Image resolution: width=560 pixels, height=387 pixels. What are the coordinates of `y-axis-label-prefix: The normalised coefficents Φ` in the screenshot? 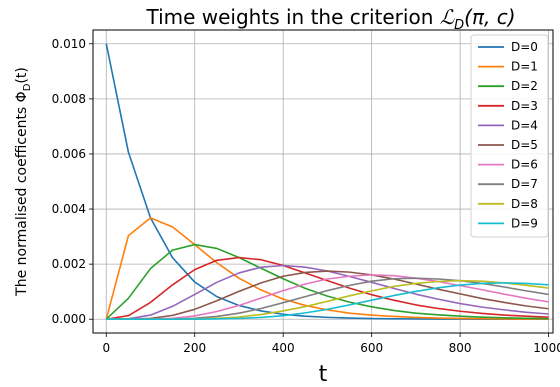 It's located at (22, 194).